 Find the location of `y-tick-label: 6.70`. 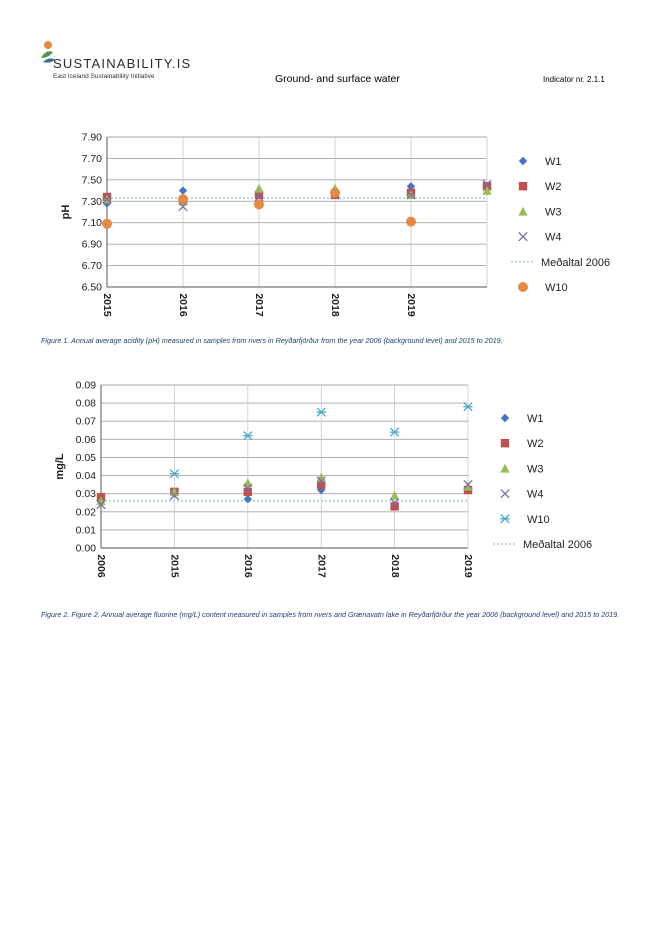

y-tick-label: 6.70 is located at coordinates (92, 266).